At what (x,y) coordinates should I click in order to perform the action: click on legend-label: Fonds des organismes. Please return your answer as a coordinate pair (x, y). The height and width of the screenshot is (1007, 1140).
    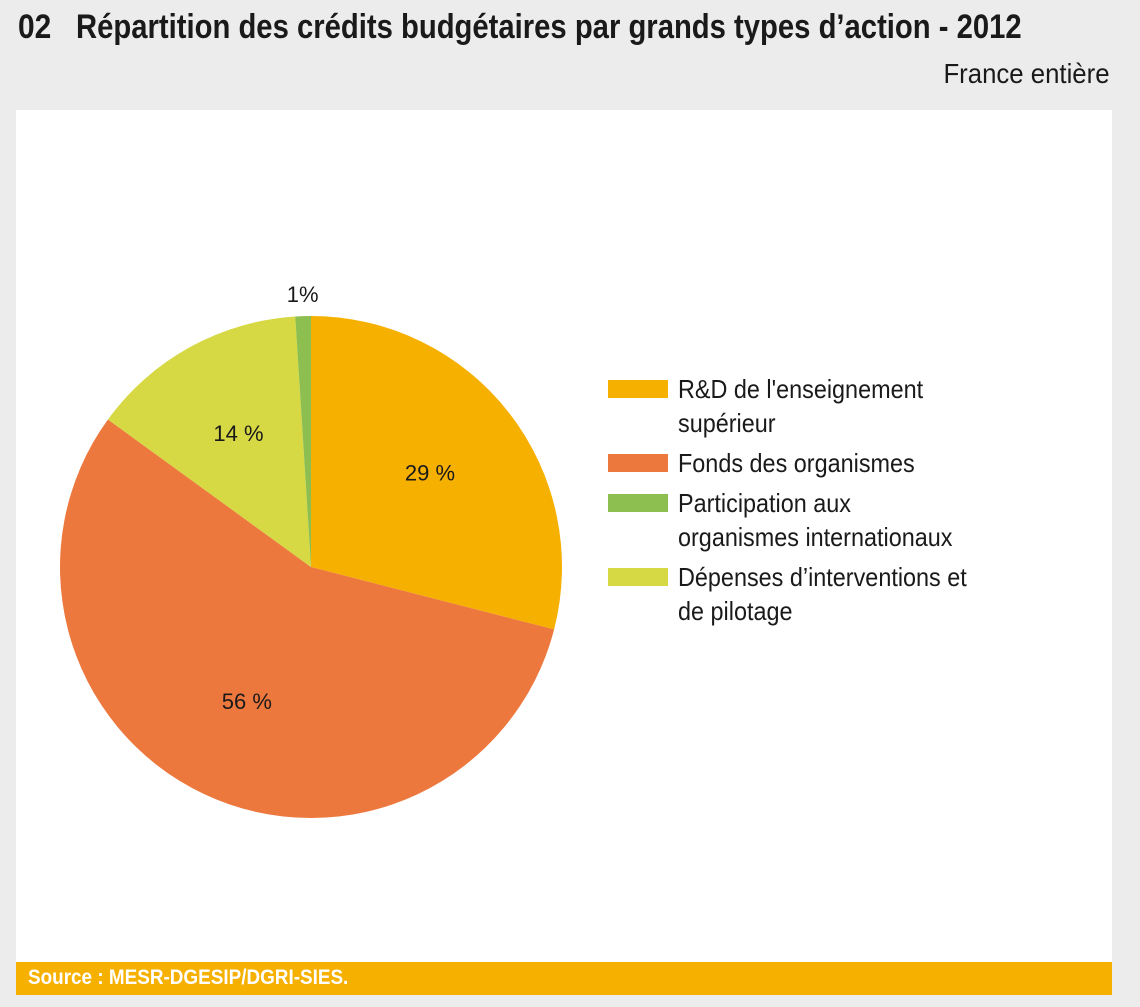
    Looking at the image, I should click on (796, 463).